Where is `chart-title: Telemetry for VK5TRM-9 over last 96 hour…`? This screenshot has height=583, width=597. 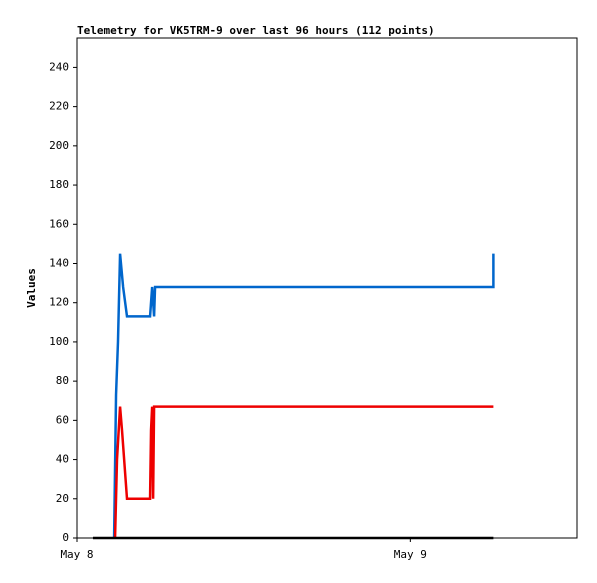
chart-title: Telemetry for VK5TRM-9 over last 96 hour… is located at coordinates (256, 30).